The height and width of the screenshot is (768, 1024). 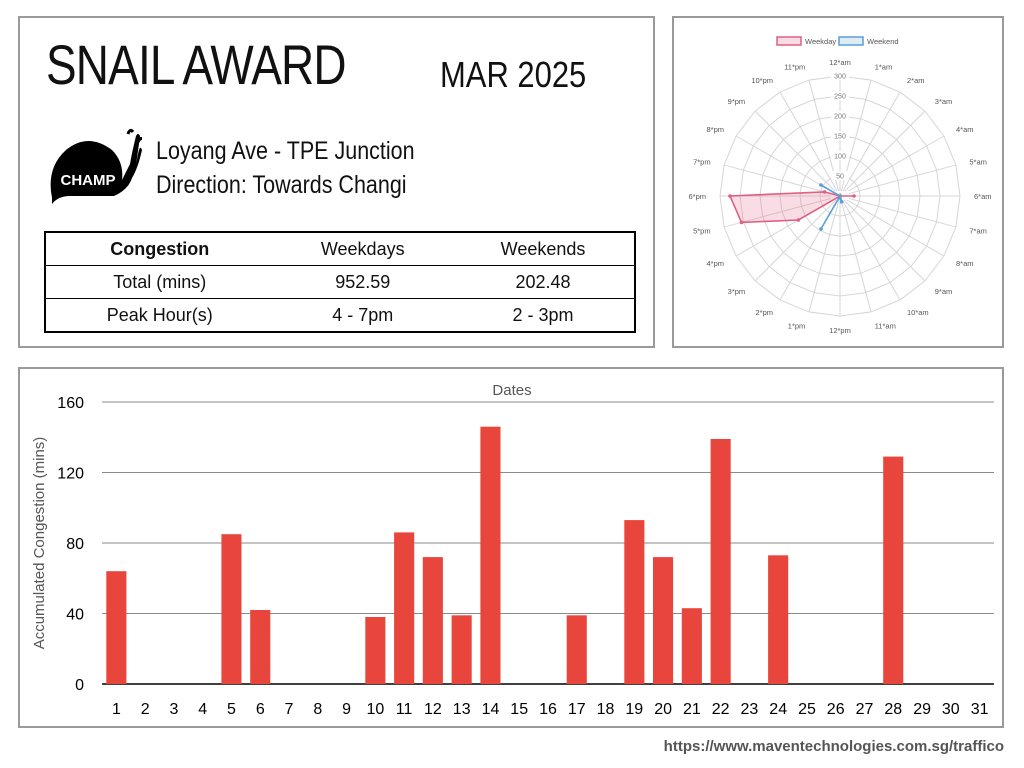 What do you see at coordinates (376, 709) in the screenshot?
I see `x-tick-label: 10` at bounding box center [376, 709].